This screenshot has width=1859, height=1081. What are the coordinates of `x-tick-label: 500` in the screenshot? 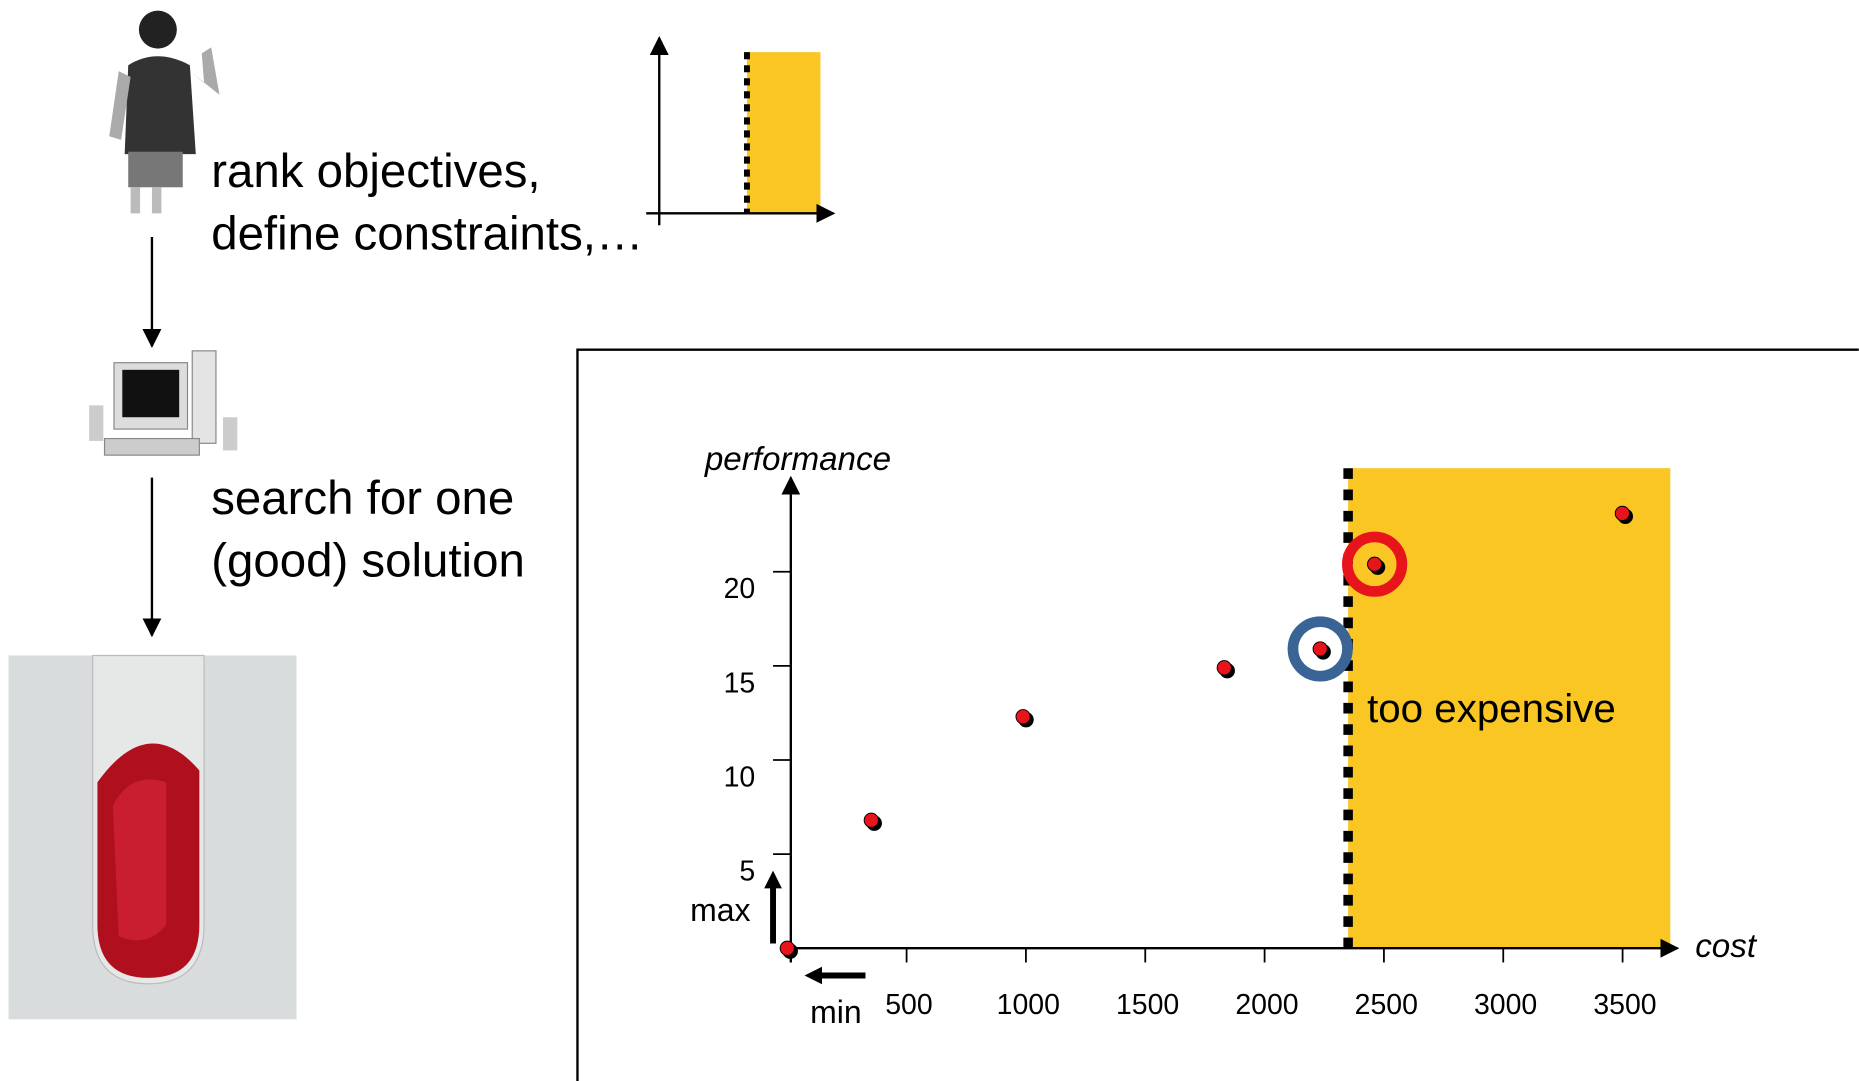 It's located at (908, 1005).